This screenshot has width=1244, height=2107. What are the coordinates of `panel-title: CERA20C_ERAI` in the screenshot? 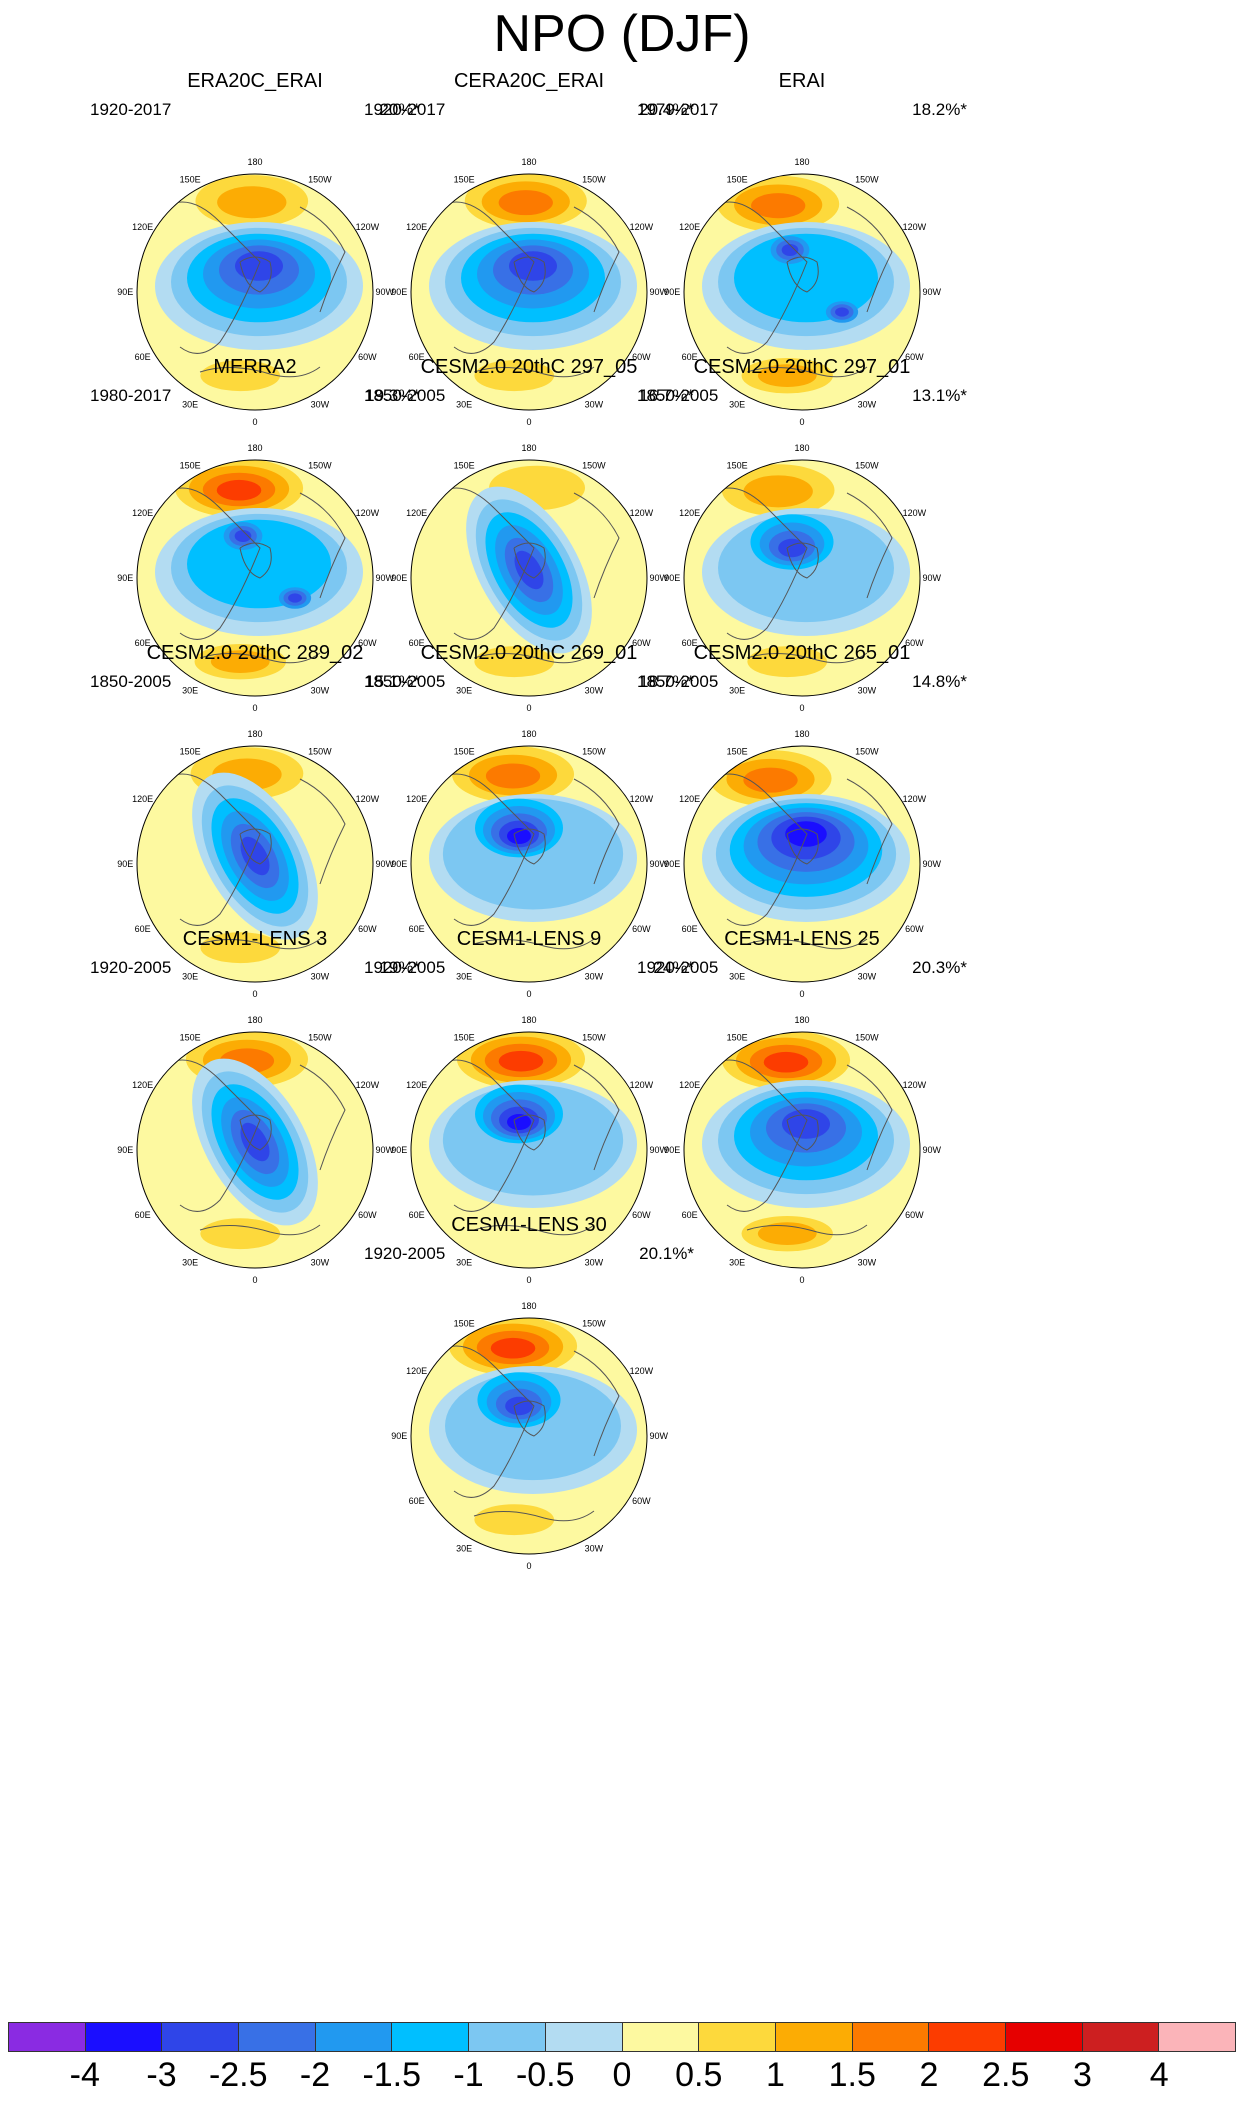 It's located at (529, 81).